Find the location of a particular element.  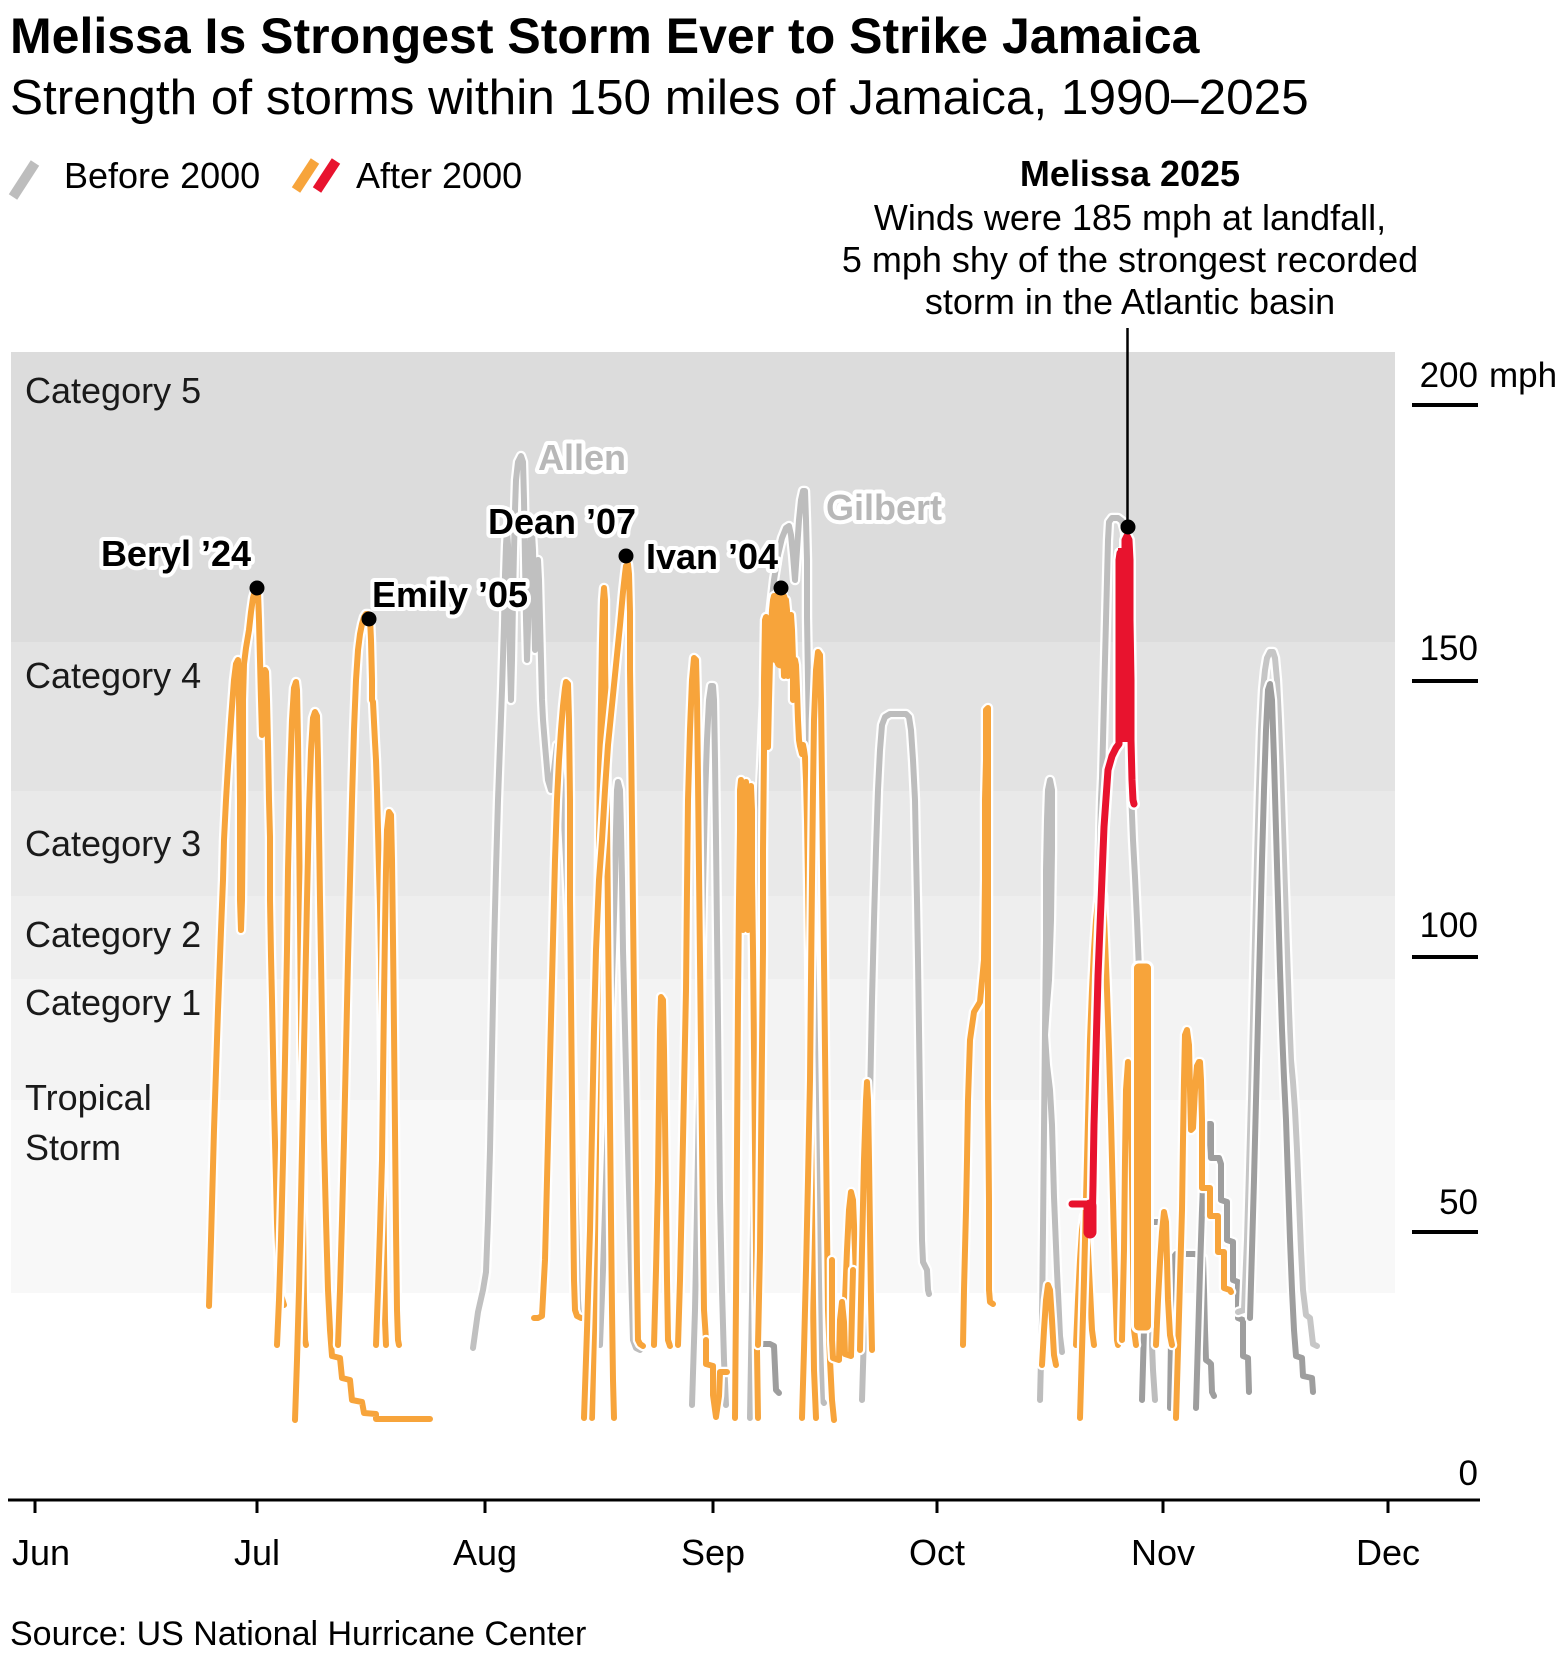

svg-text: Emily ’05 is located at coordinates (450, 594).